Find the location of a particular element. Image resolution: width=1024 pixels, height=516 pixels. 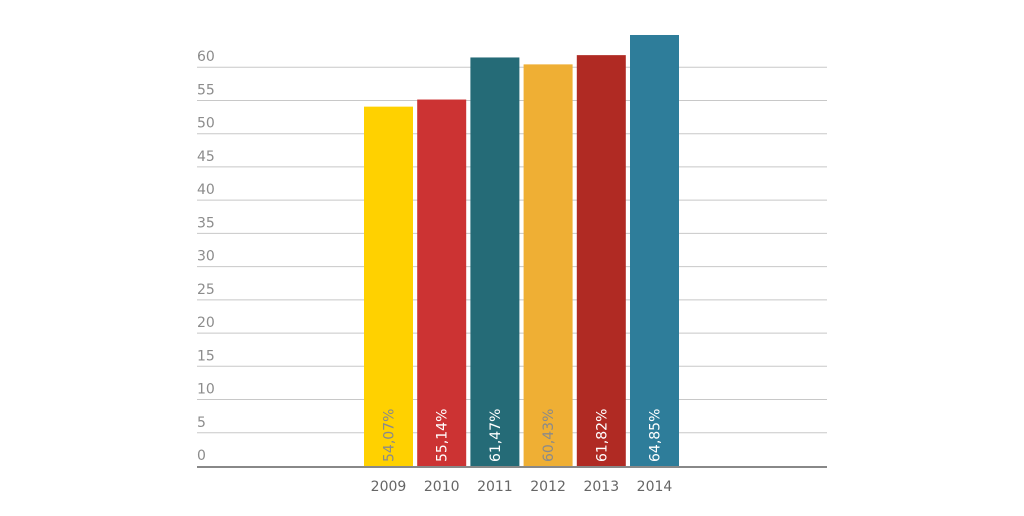

x-tick-label: 2012 is located at coordinates (548, 487).